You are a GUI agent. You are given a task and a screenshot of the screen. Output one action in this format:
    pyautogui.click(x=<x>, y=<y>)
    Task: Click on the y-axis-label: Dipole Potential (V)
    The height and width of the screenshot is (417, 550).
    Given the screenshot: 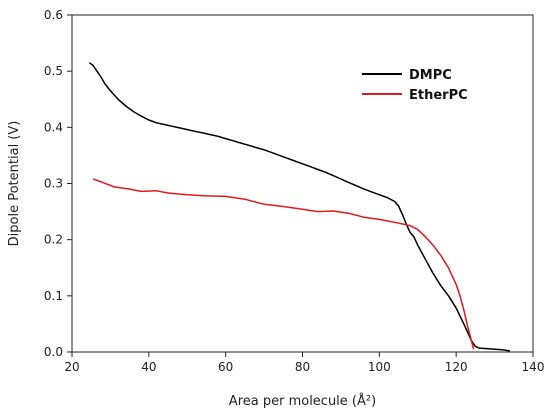 What is the action you would take?
    pyautogui.click(x=14, y=184)
    